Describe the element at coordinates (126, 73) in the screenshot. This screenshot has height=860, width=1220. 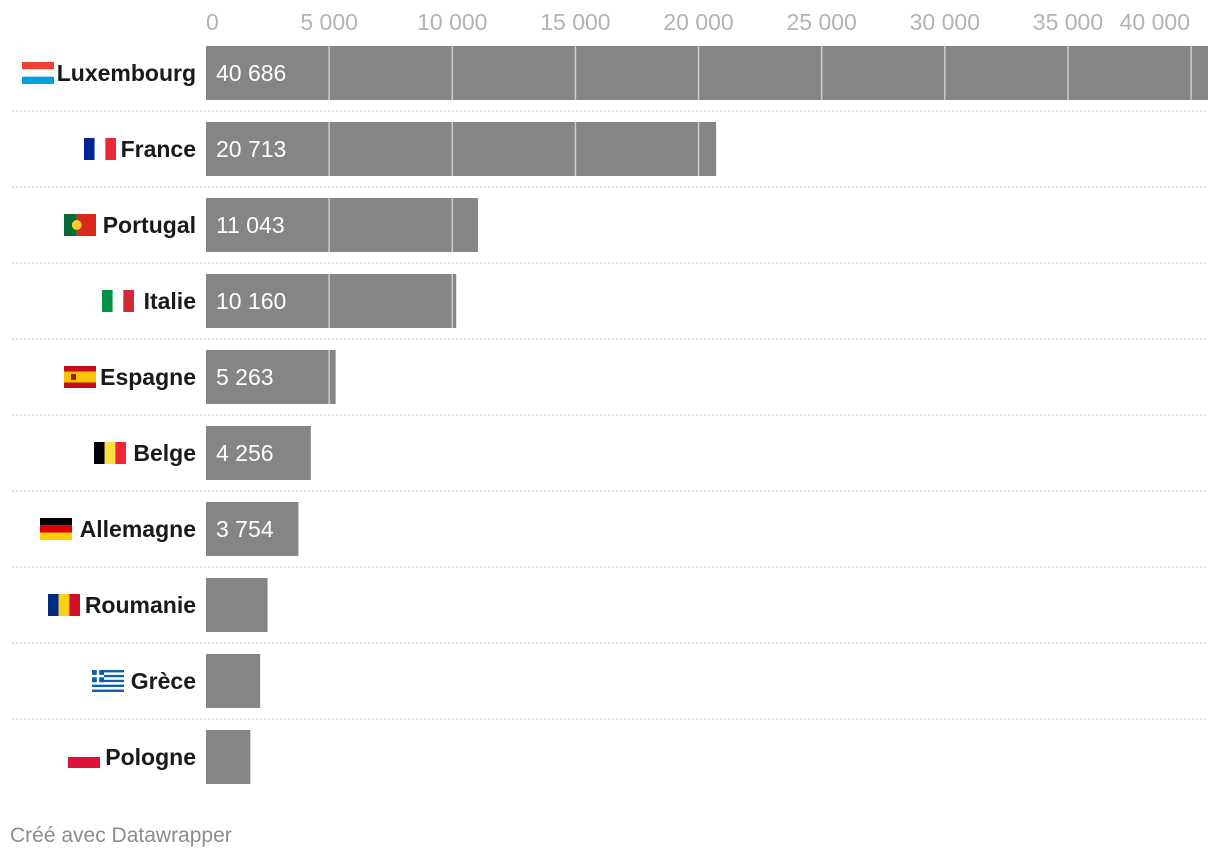
I see `country-label: Luxembourg` at that location.